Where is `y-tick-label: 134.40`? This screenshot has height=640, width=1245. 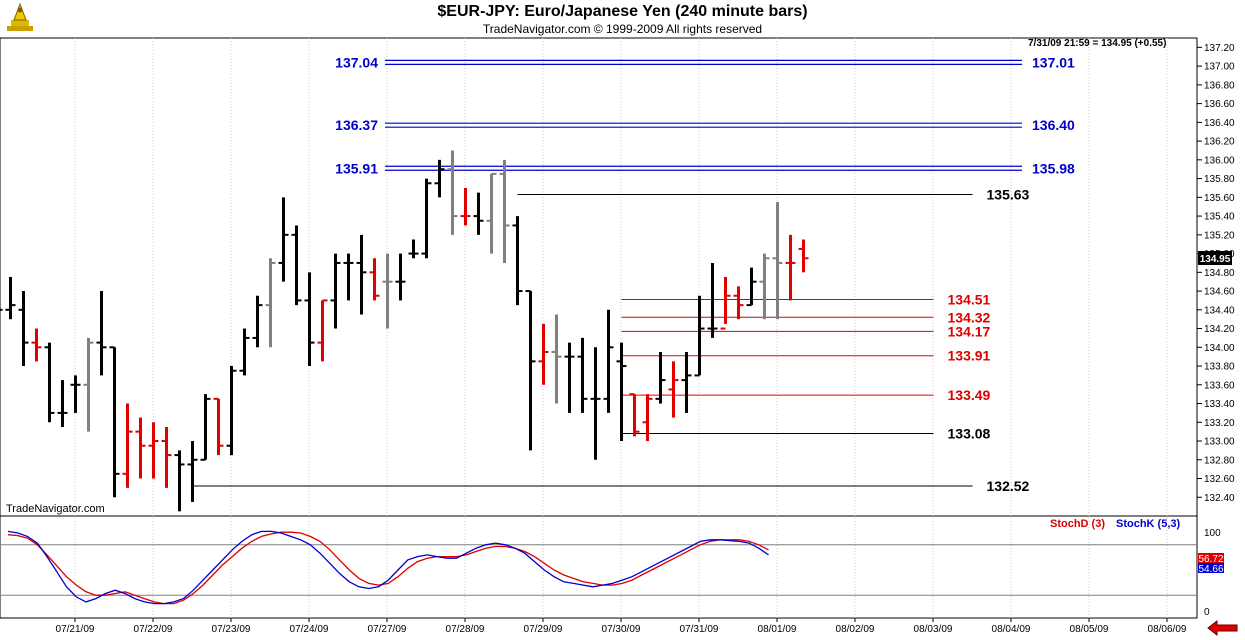
y-tick-label: 134.40 is located at coordinates (1219, 310).